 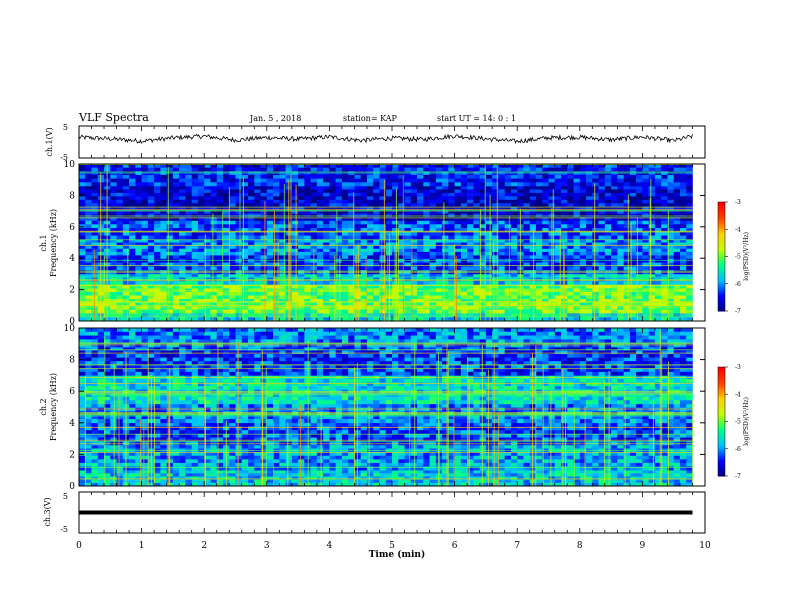 What do you see at coordinates (386, 307) in the screenshot?
I see `narrowband-line` at bounding box center [386, 307].